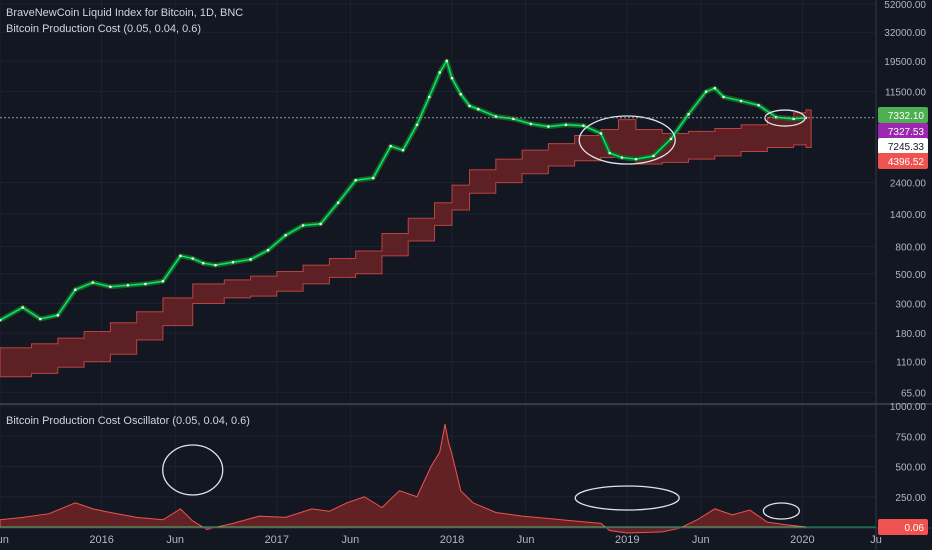 The image size is (932, 550). What do you see at coordinates (101, 540) in the screenshot?
I see `x-tick-label: 2016` at bounding box center [101, 540].